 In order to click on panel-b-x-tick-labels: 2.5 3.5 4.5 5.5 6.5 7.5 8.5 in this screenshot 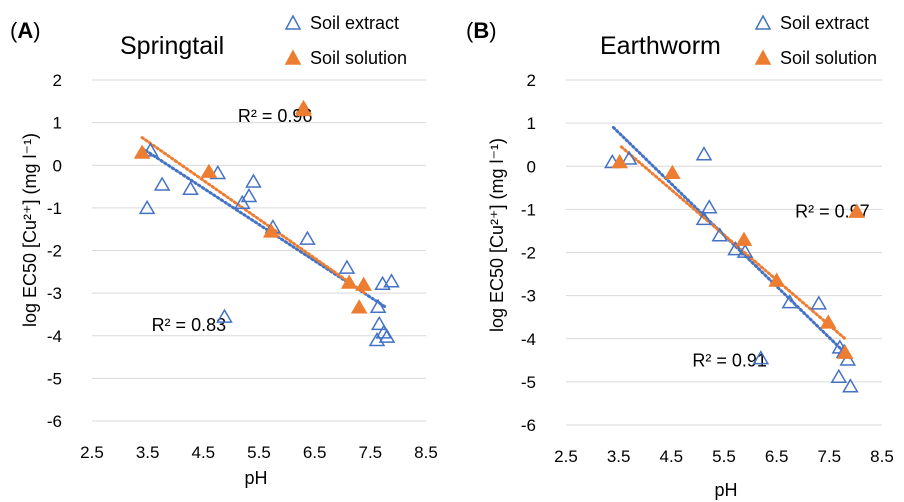, I will do `click(724, 456)`.